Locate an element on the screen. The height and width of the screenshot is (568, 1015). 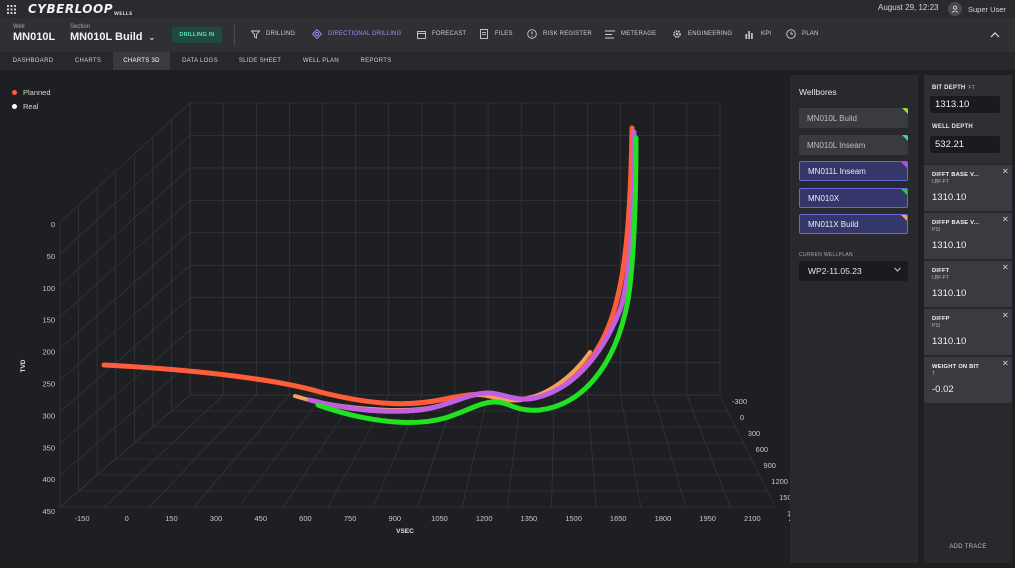
app-logo: CYBERLOOP WELLS is located at coordinates (80, 9).